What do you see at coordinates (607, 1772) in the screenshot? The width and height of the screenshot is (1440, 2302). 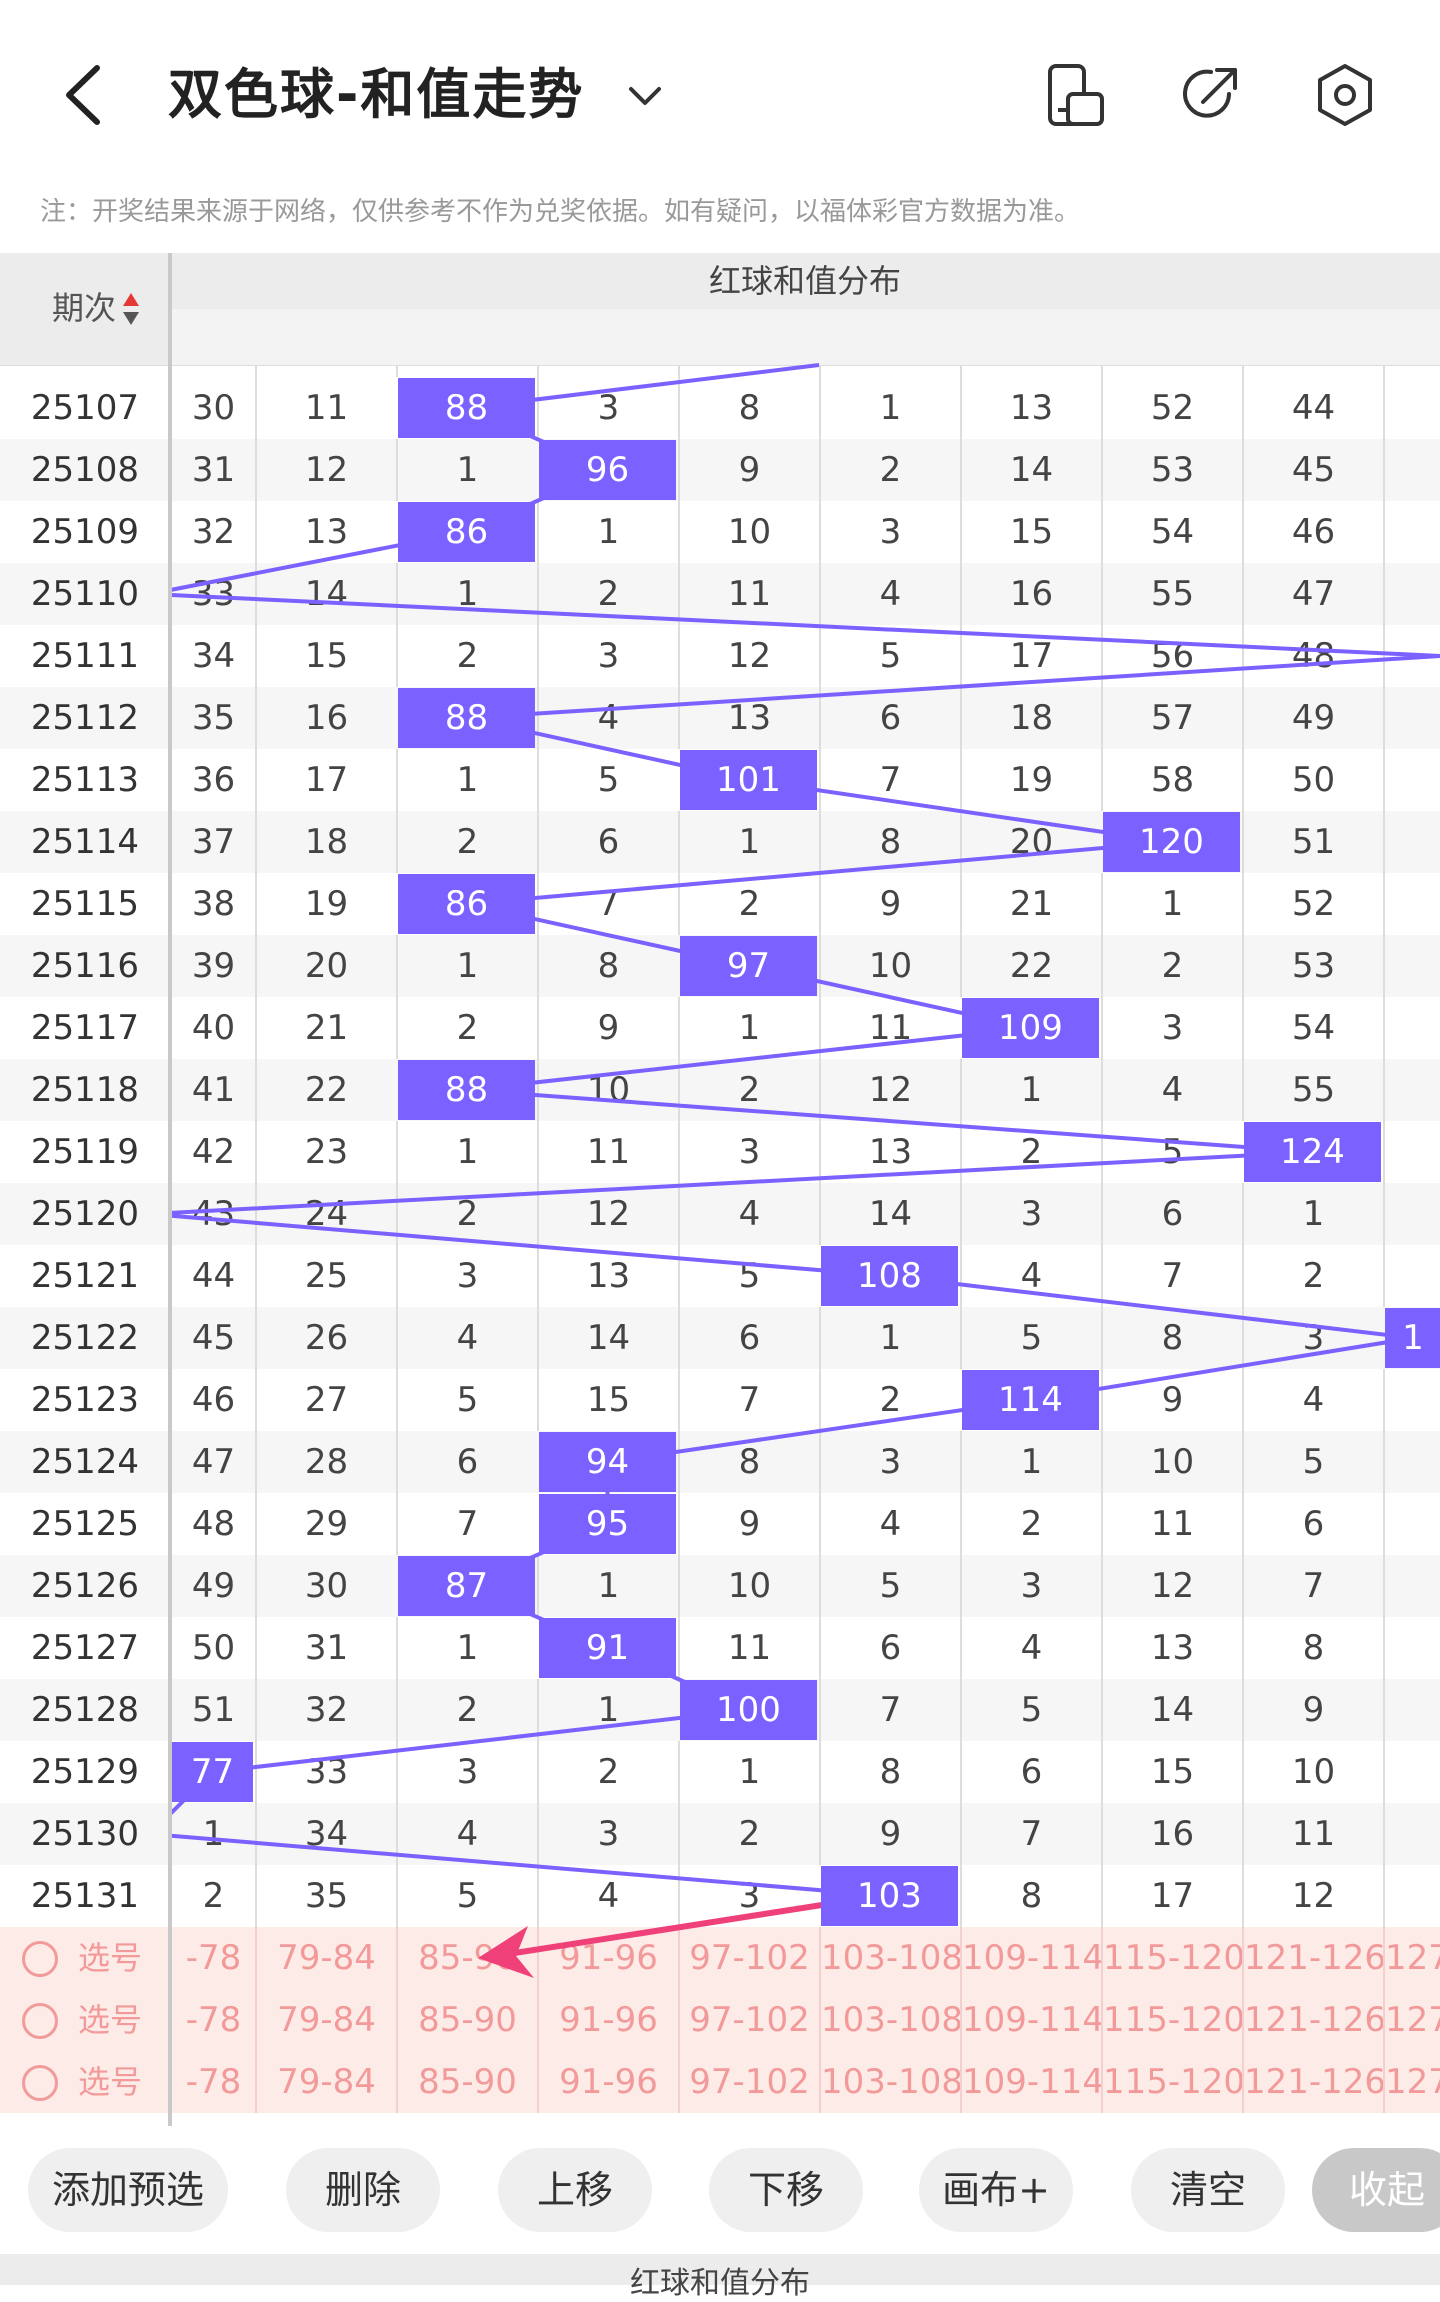 I see `value-cell: 2` at bounding box center [607, 1772].